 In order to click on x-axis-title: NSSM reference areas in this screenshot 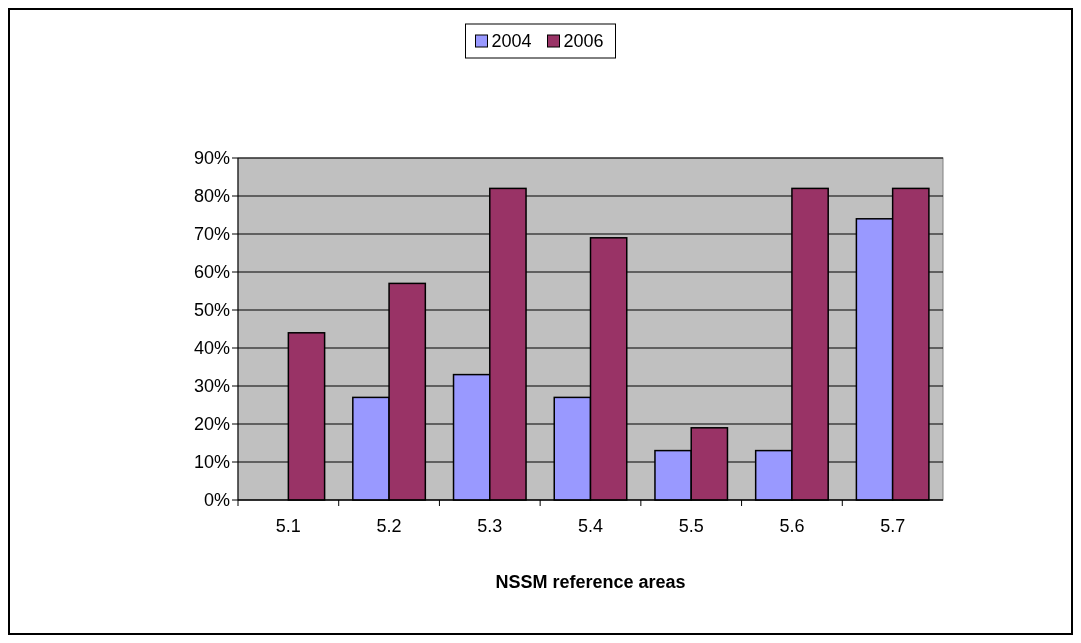, I will do `click(590, 582)`.